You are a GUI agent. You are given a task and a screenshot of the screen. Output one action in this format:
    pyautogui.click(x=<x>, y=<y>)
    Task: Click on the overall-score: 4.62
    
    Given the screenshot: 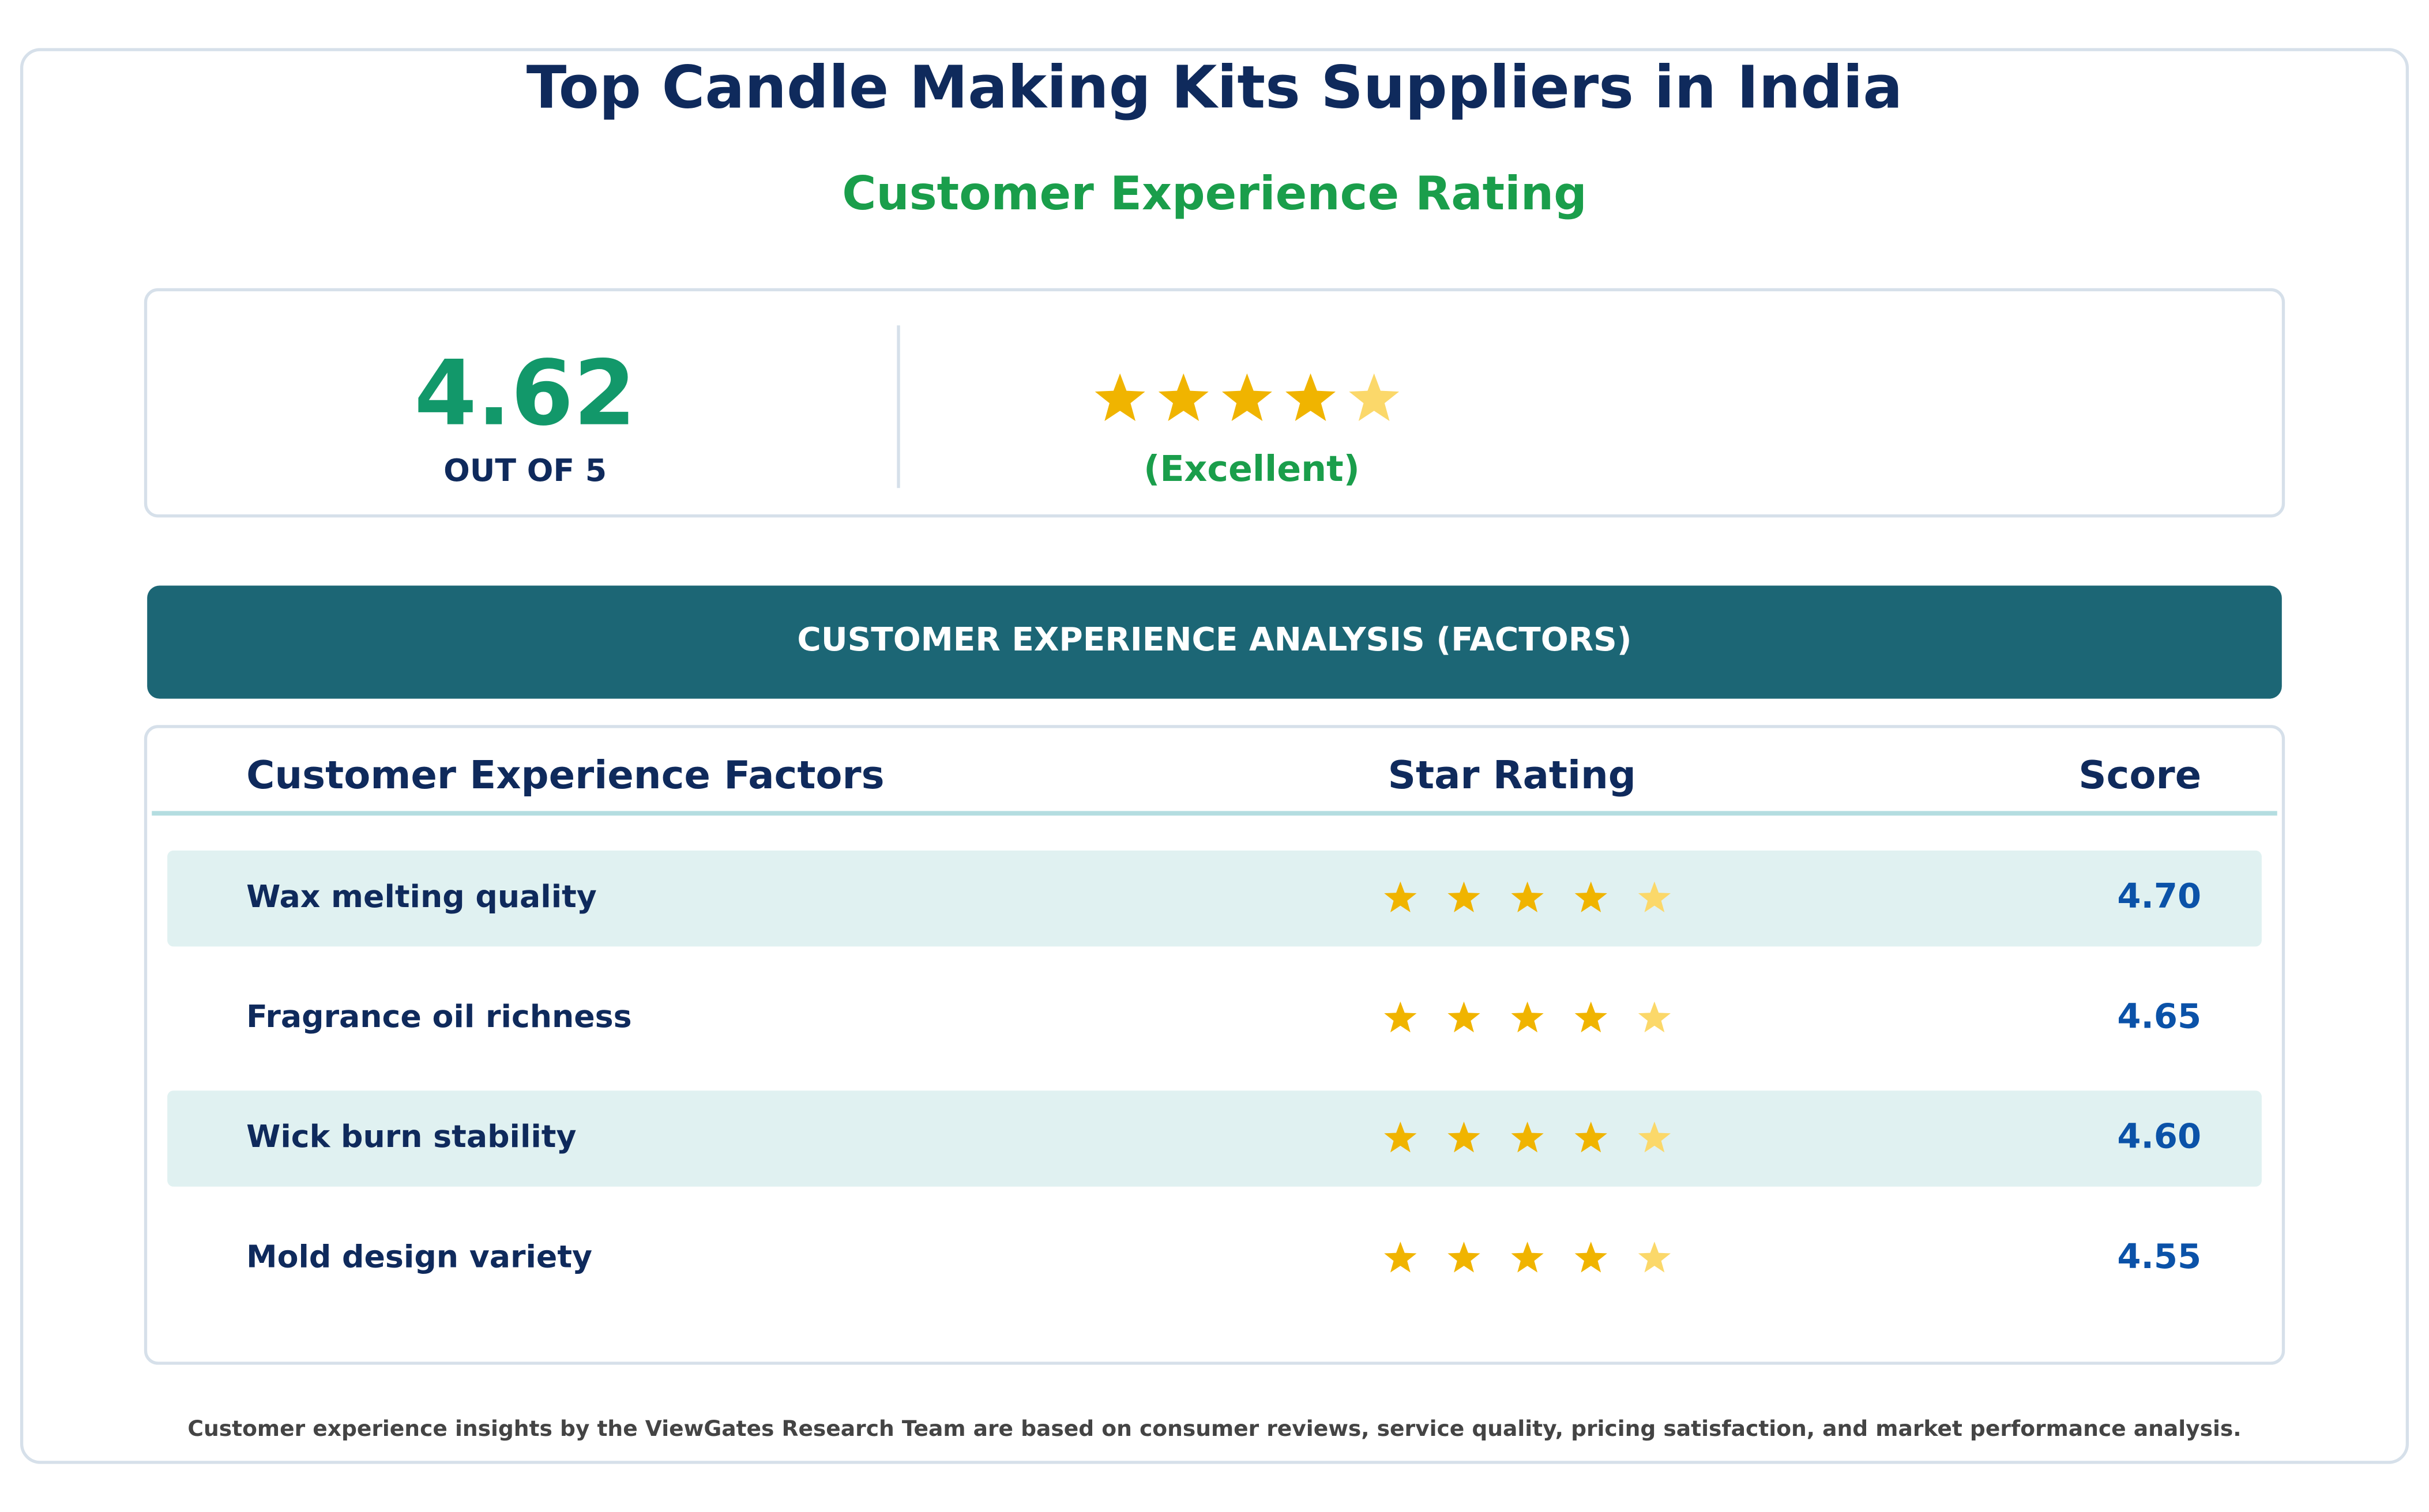 What is the action you would take?
    pyautogui.click(x=525, y=394)
    